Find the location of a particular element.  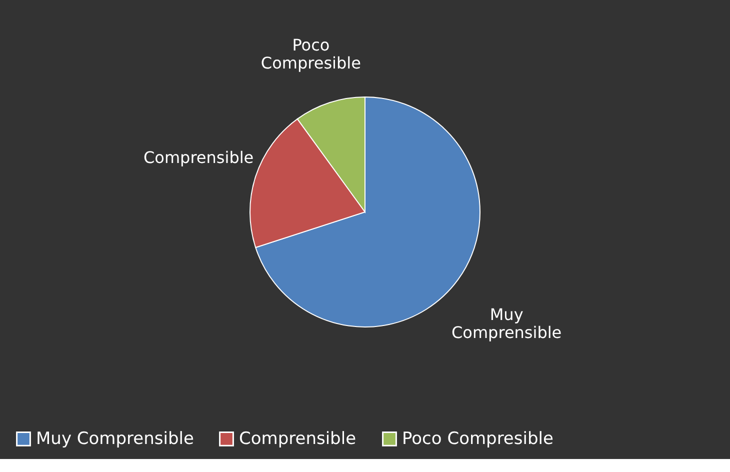

legend-label: Muy Comprensible is located at coordinates (115, 438).